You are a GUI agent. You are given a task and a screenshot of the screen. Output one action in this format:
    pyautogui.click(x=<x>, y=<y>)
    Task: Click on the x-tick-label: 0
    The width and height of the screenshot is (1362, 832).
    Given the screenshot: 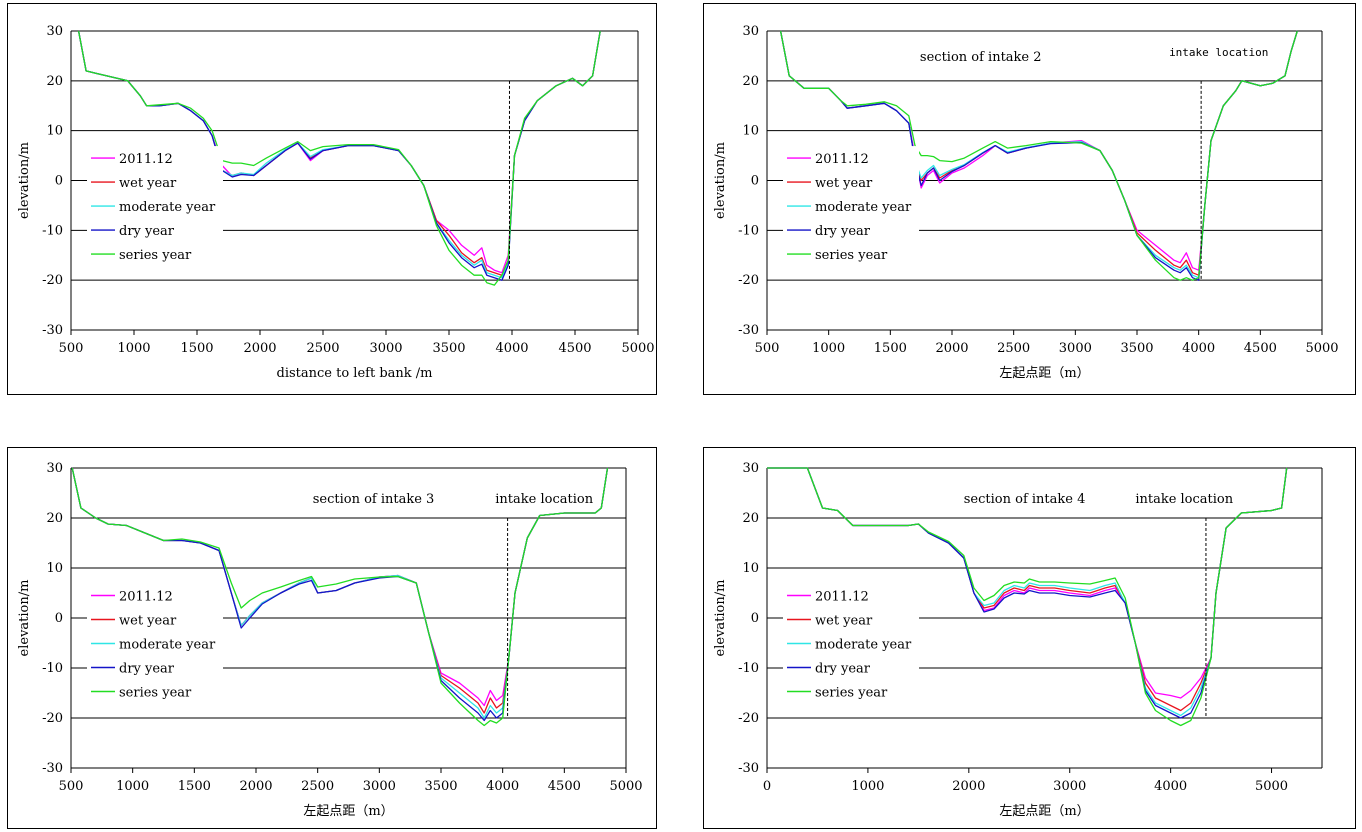 What is the action you would take?
    pyautogui.click(x=767, y=786)
    